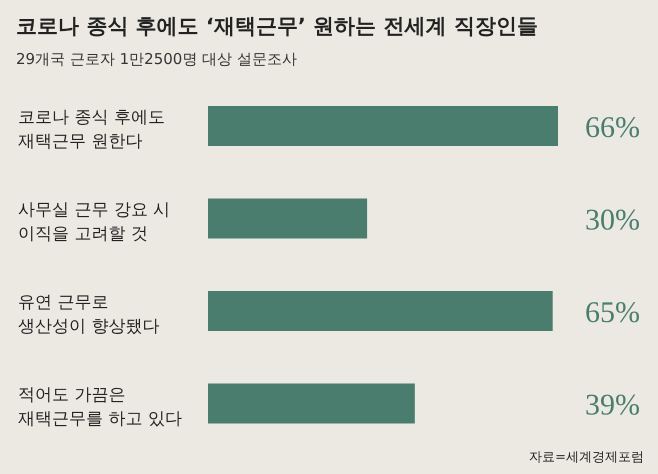 The width and height of the screenshot is (658, 474). What do you see at coordinates (612, 405) in the screenshot?
I see `data-label: 39%` at bounding box center [612, 405].